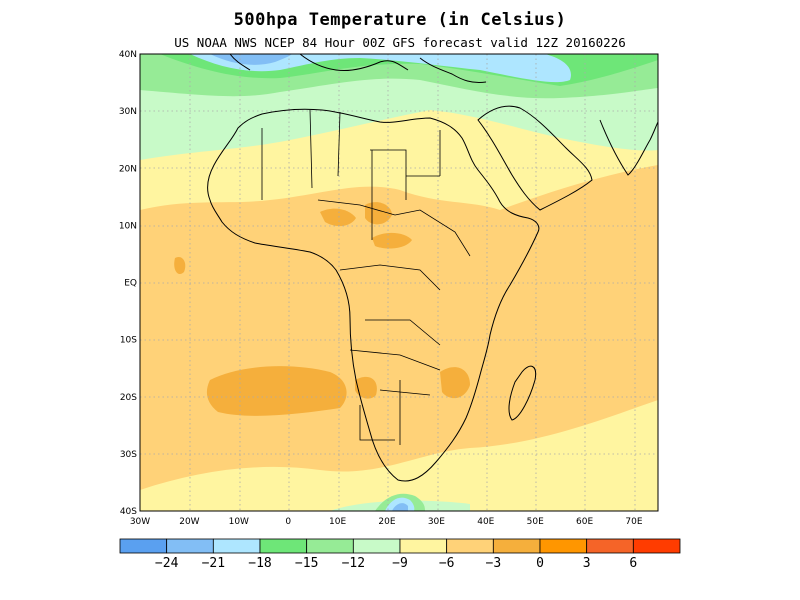 This screenshot has width=800, height=600. Describe the element at coordinates (167, 563) in the screenshot. I see `colorbar-tick-label: −24` at that location.